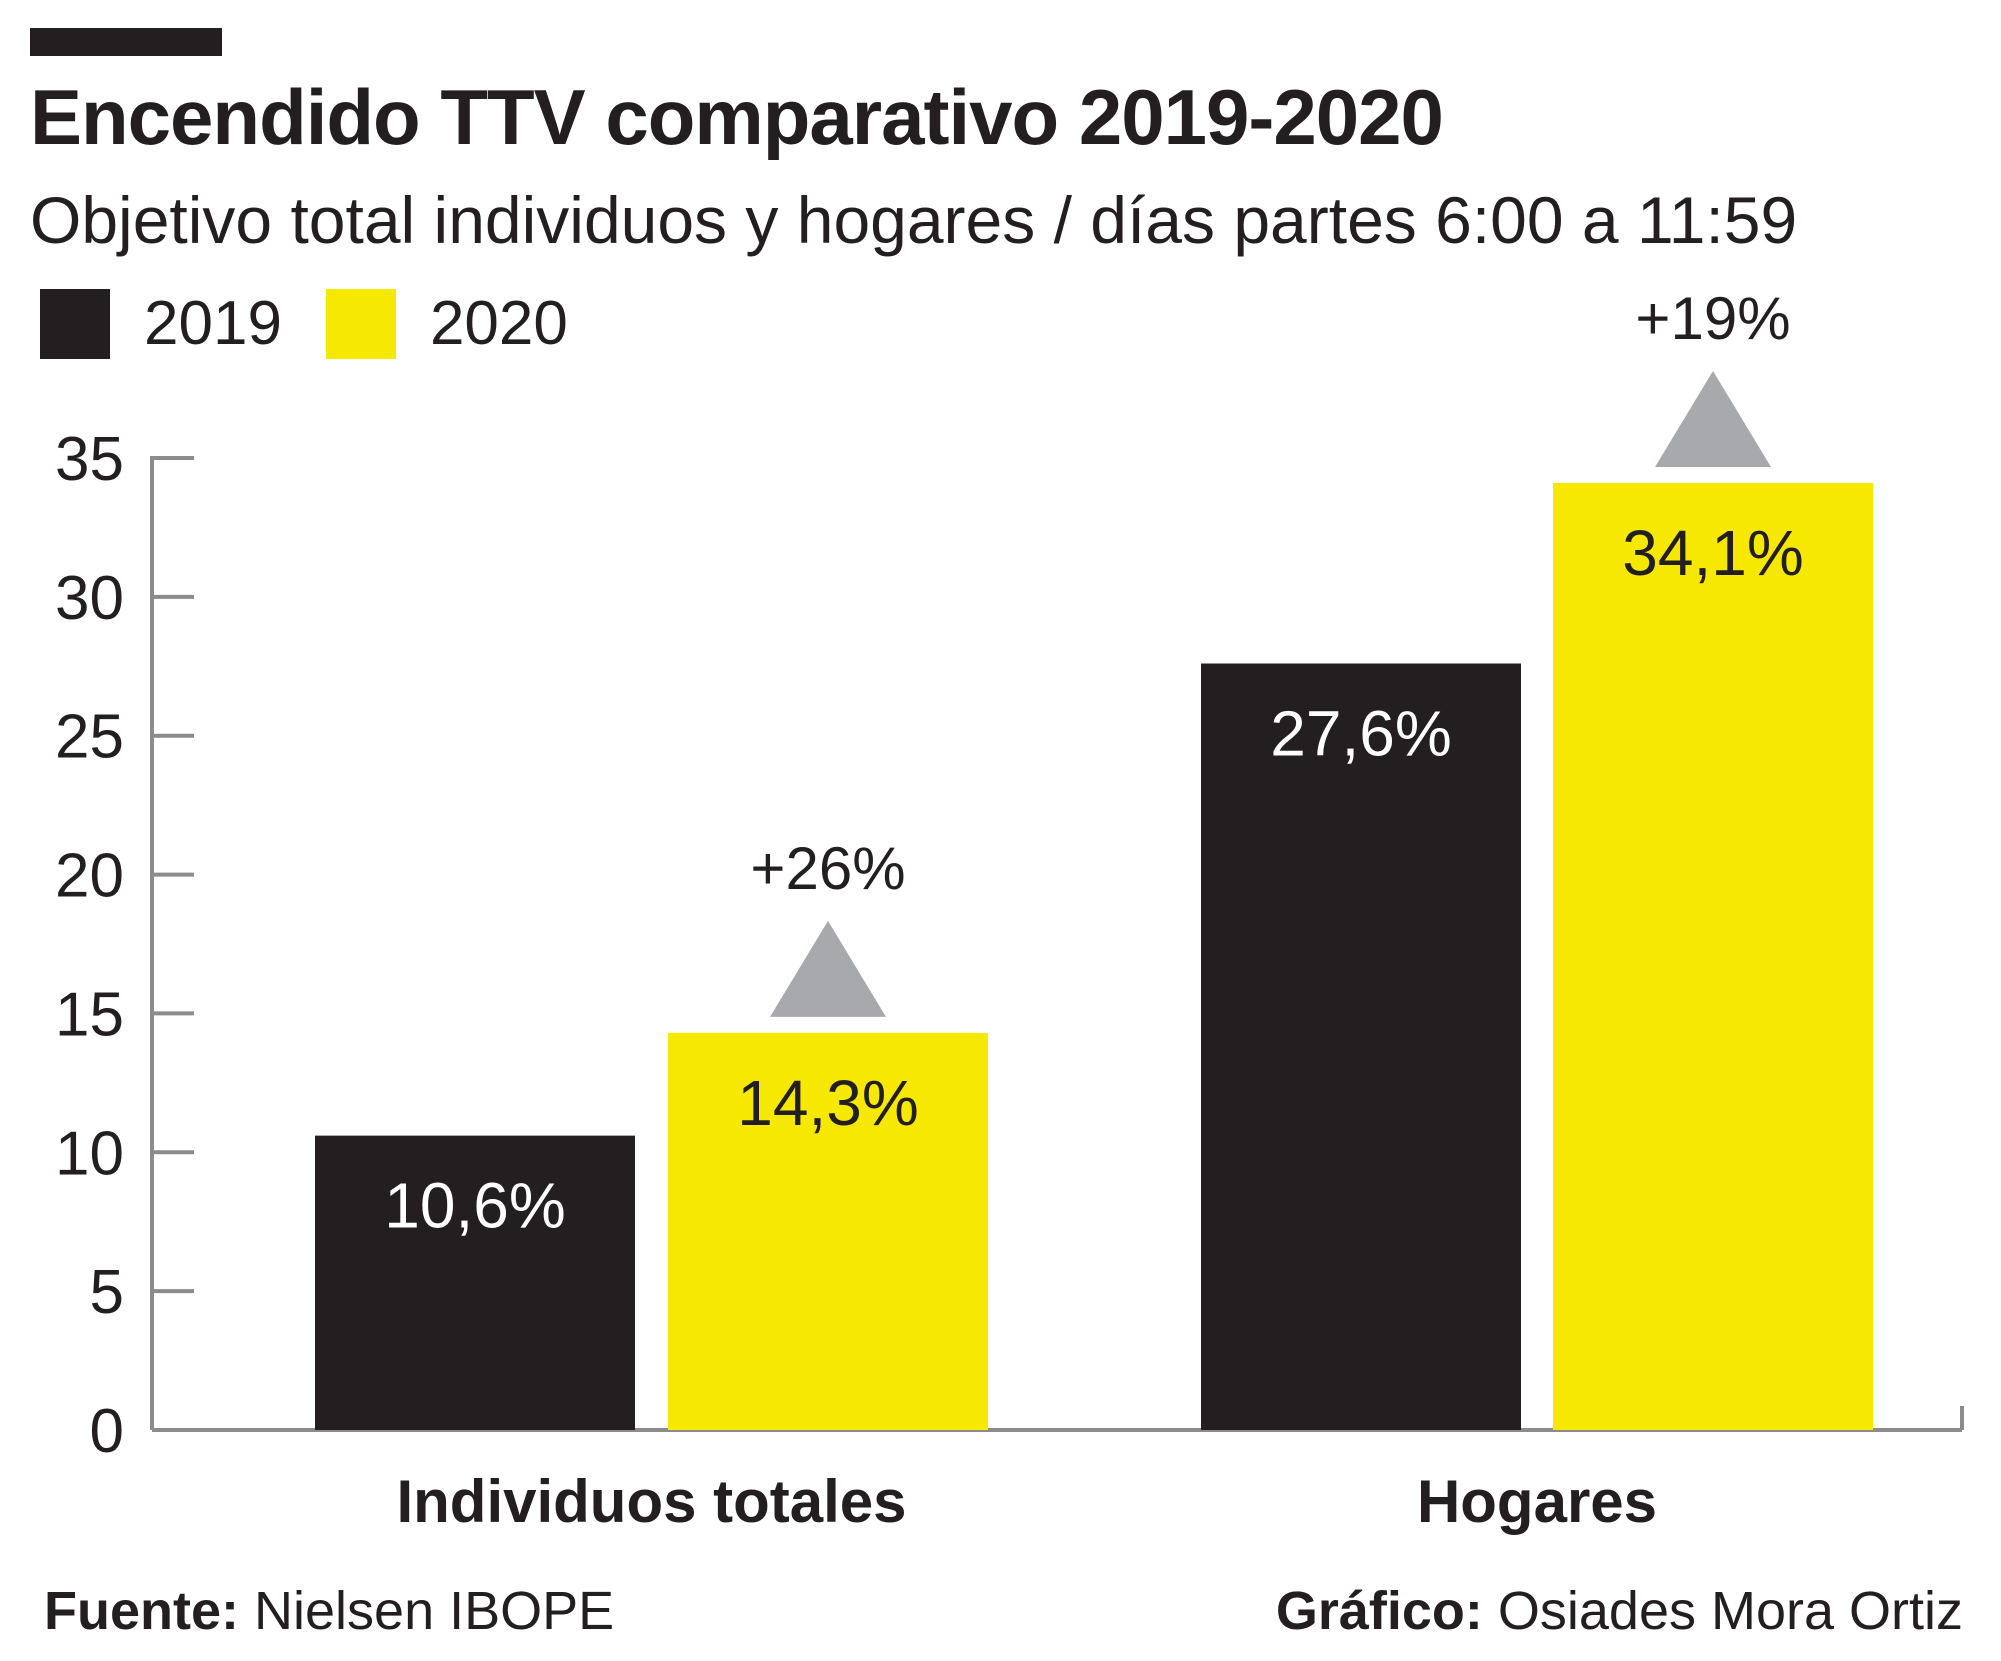  I want to click on chart-title: Encendido TTV comparativo 2019-2020, so click(737, 117).